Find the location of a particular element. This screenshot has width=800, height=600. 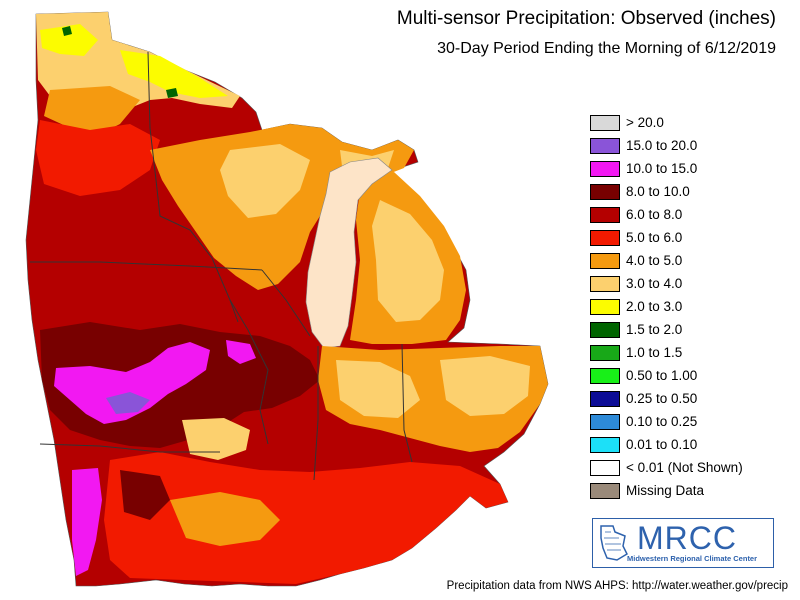

legend-label: 1.5 to 2.0 is located at coordinates (654, 329).